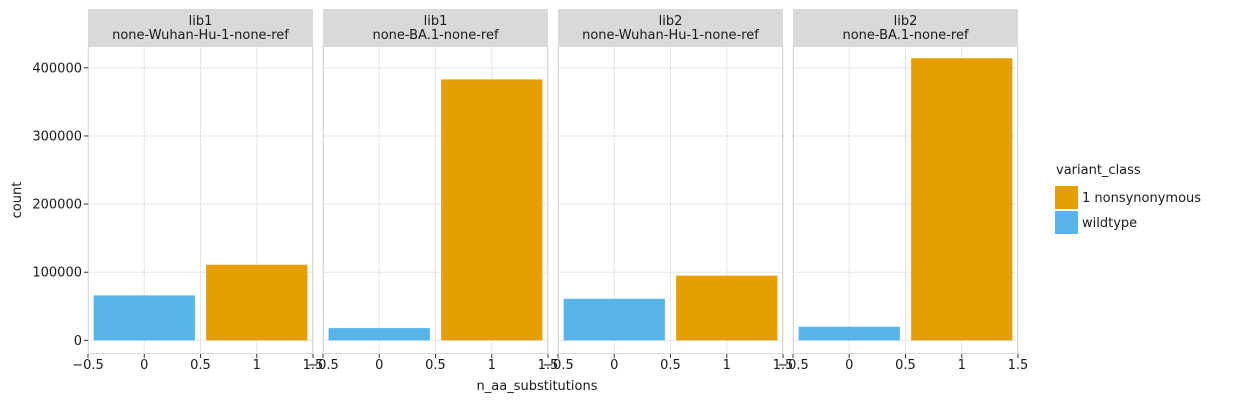 This screenshot has height=406, width=1246. What do you see at coordinates (57, 273) in the screenshot?
I see `y-tick-label: 100000` at bounding box center [57, 273].